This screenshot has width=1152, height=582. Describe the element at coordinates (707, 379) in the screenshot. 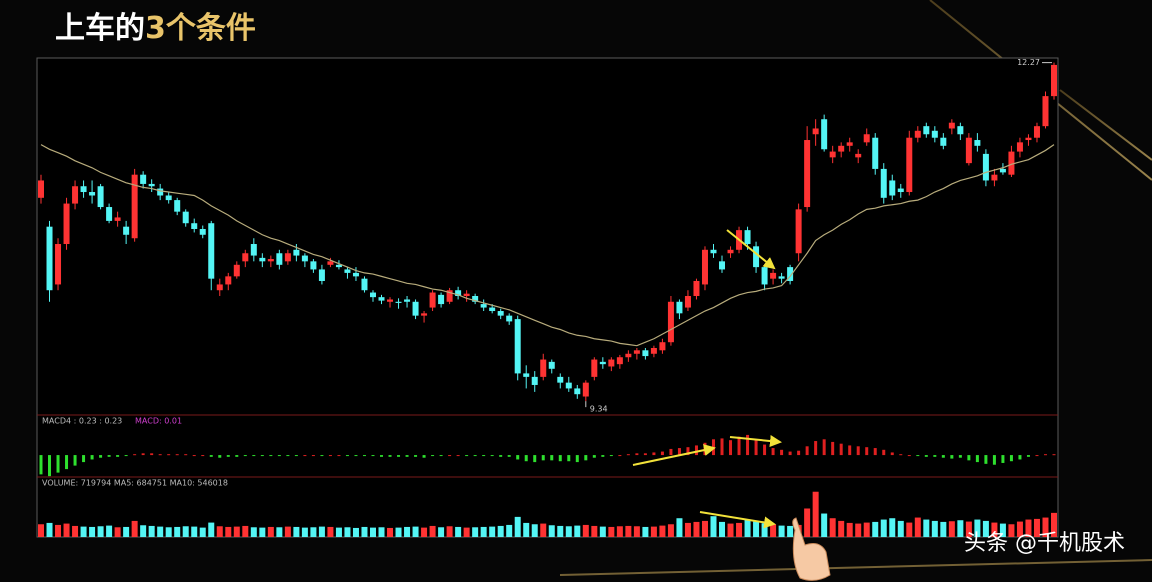

I see `annotation-arrows` at that location.